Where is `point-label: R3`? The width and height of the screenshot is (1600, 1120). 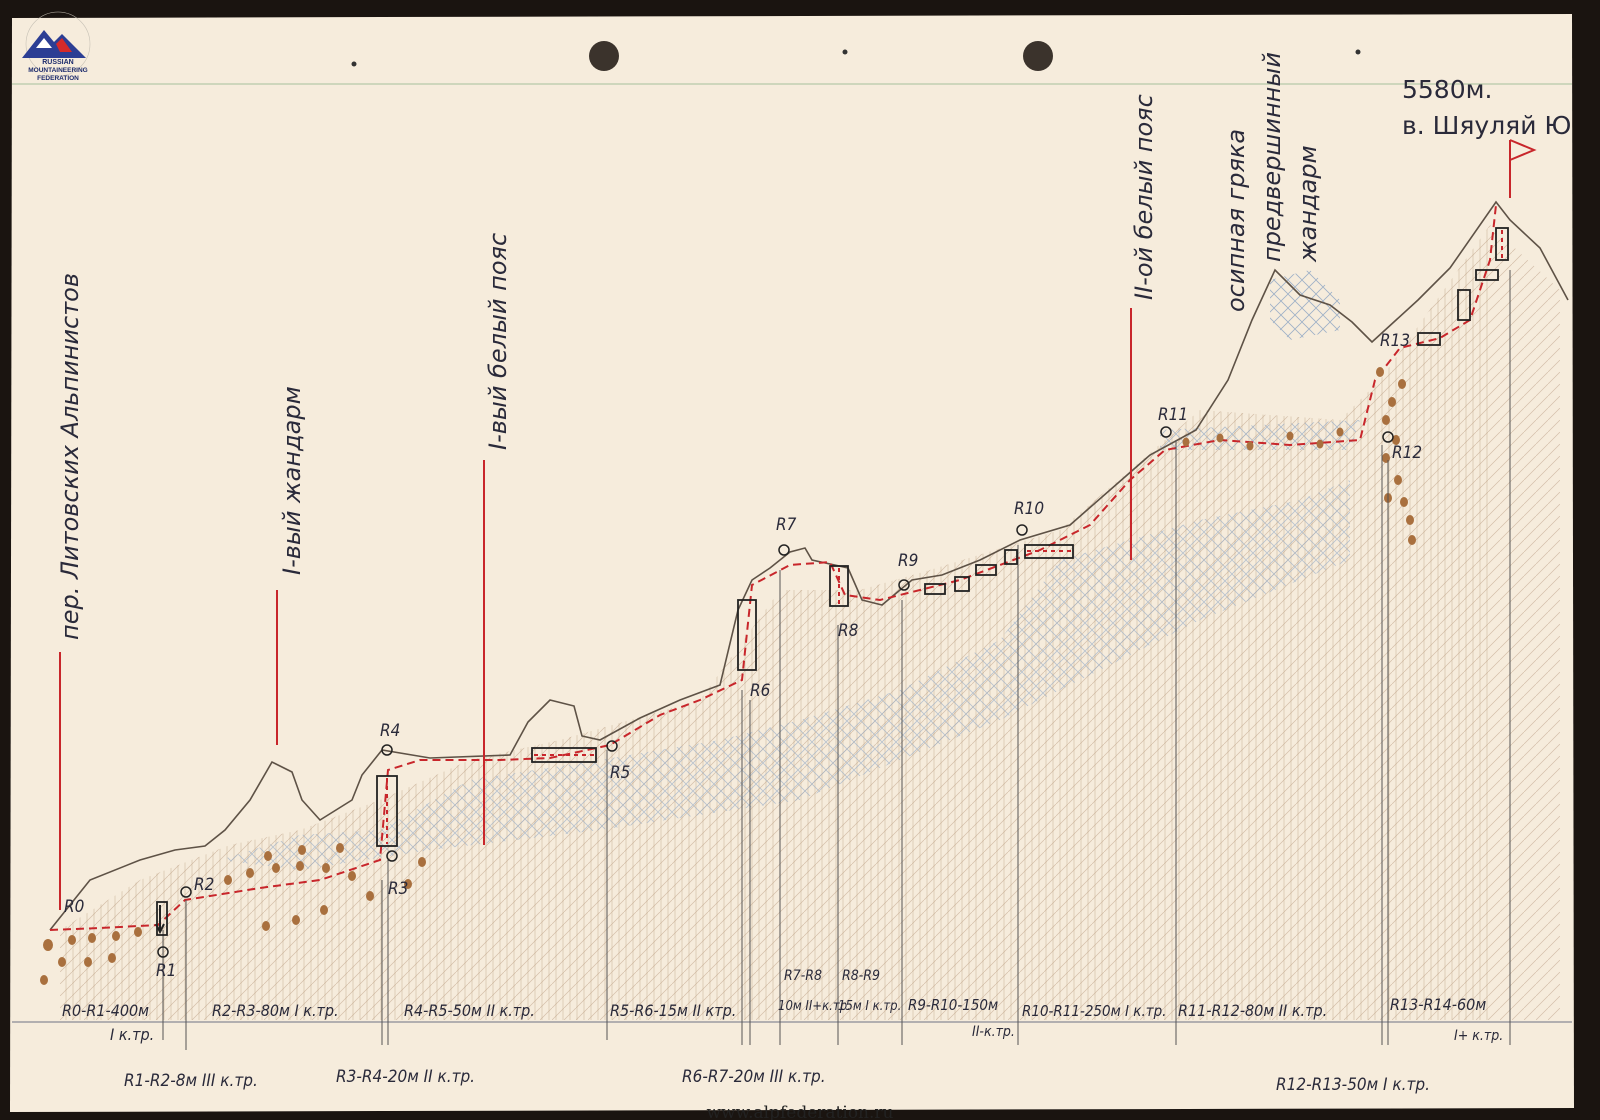
point-label: R3 is located at coordinates (398, 889).